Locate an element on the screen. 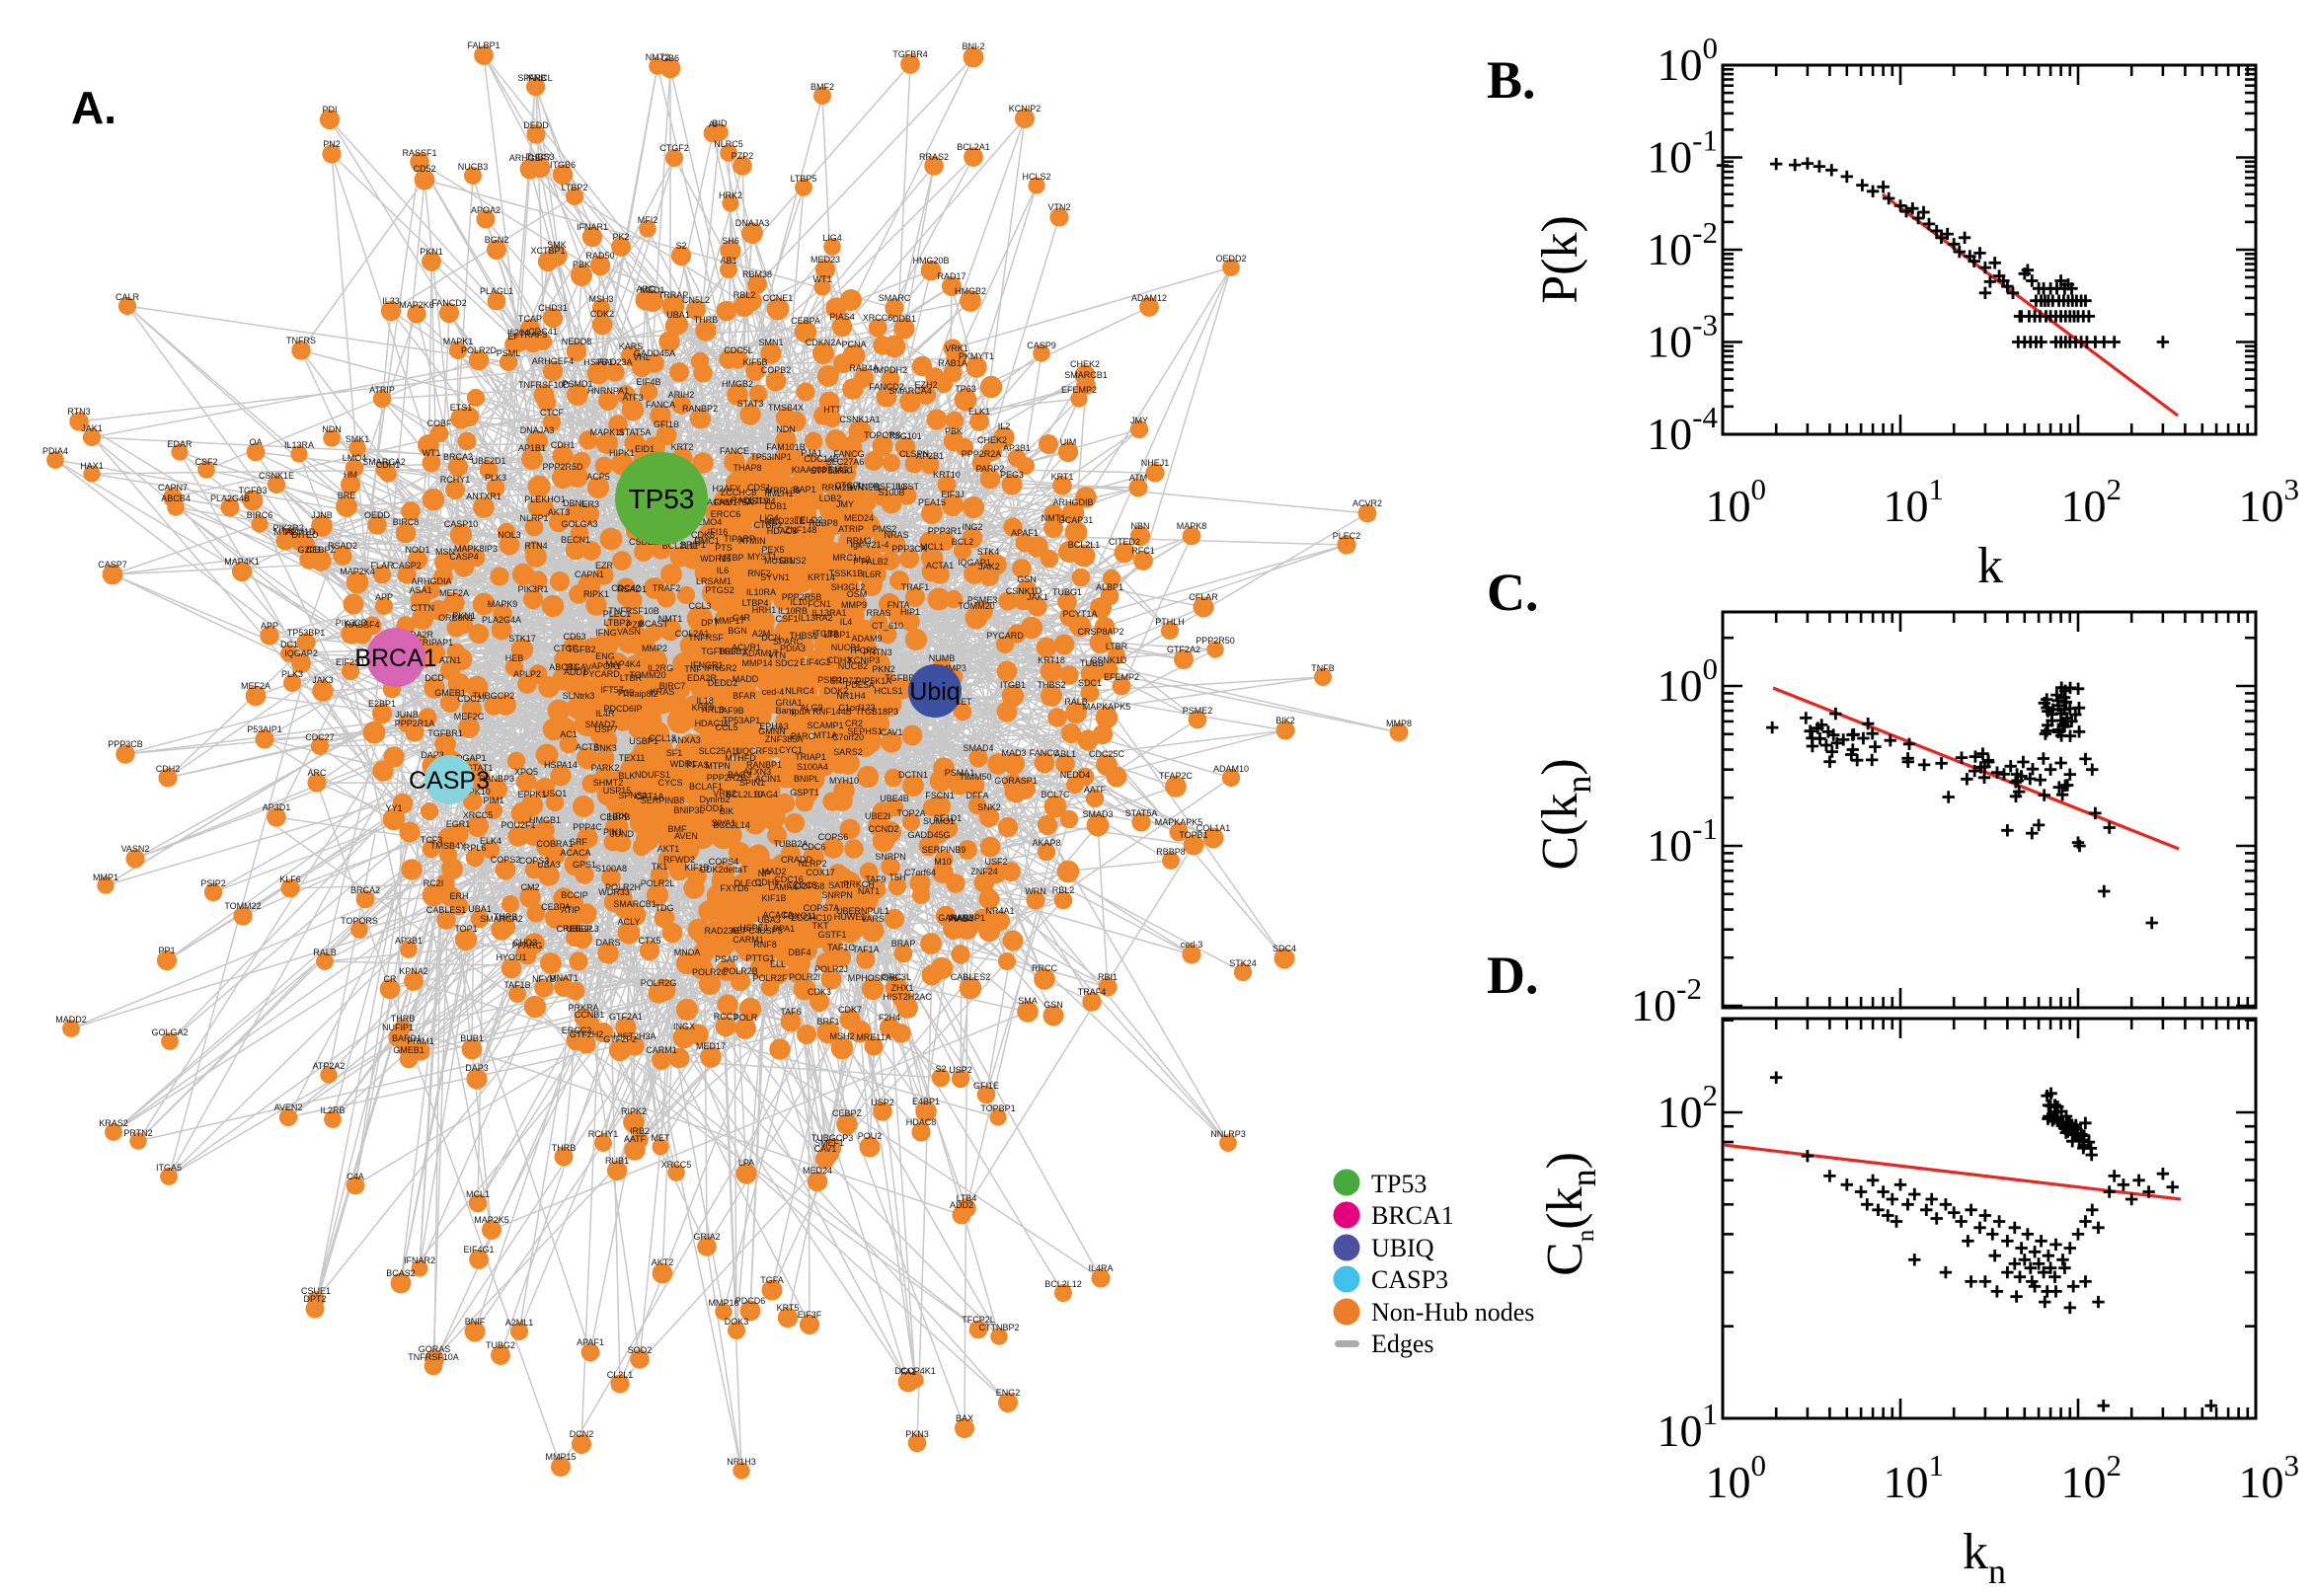 The image size is (2316, 1596). svg-text: OA is located at coordinates (256, 442).